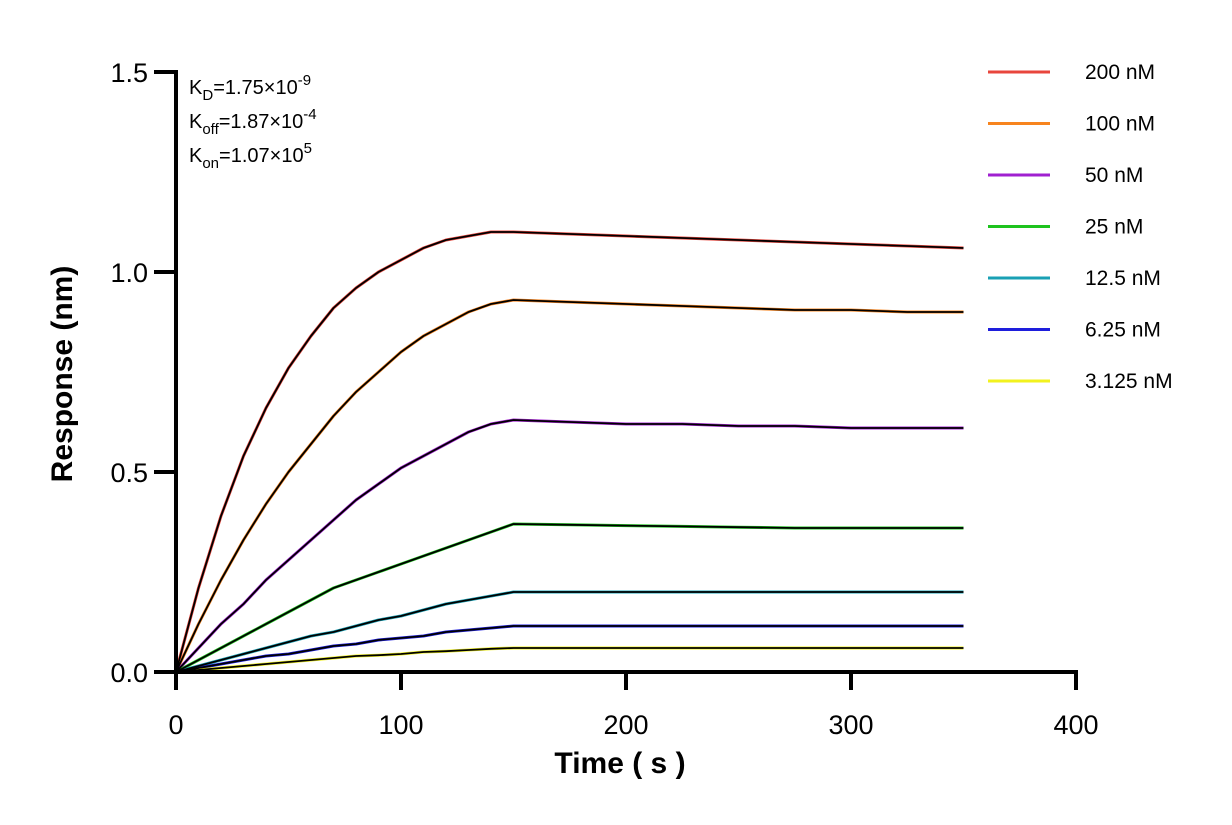 The width and height of the screenshot is (1232, 825). What do you see at coordinates (619, 763) in the screenshot?
I see `x-axis-title: Time ( s )` at bounding box center [619, 763].